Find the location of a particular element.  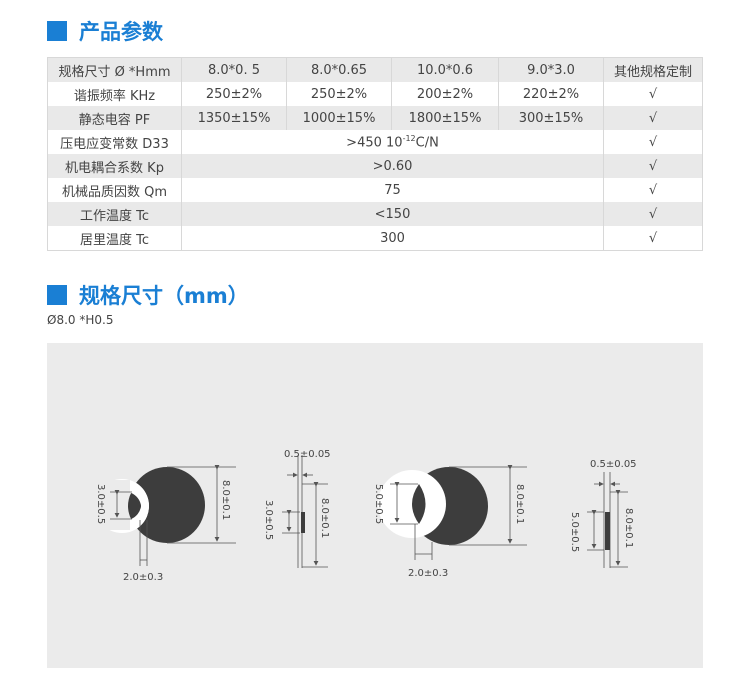

header-cell: 10.0*0.6 is located at coordinates (445, 69).